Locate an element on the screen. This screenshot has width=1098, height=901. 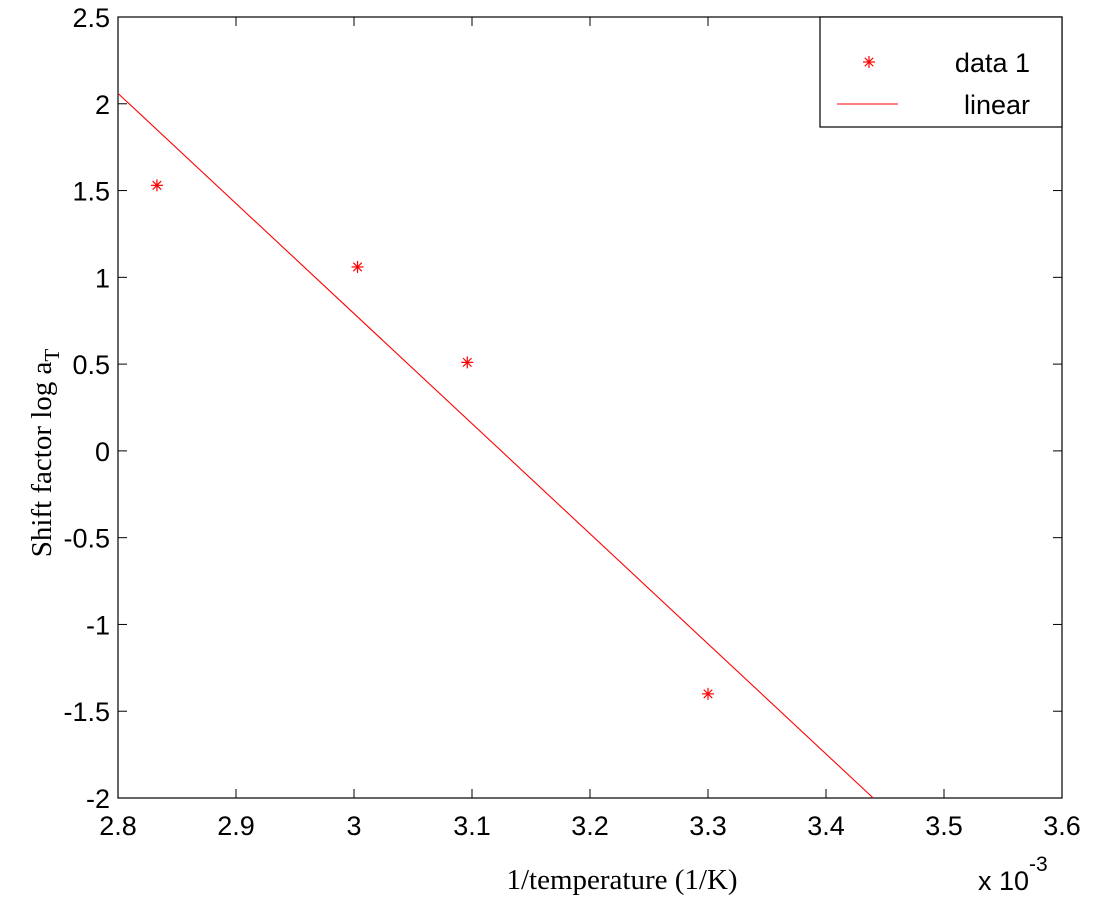
y-tick-label: -1 is located at coordinates (98, 625).